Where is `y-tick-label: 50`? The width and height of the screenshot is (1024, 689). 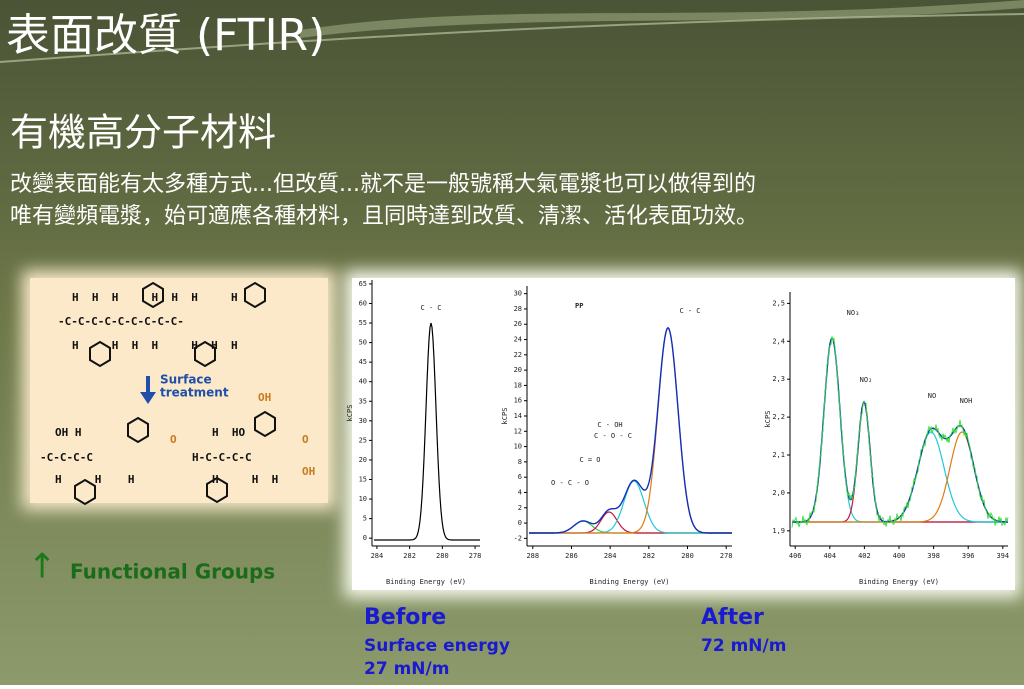
y-tick-label: 50 is located at coordinates (363, 343).